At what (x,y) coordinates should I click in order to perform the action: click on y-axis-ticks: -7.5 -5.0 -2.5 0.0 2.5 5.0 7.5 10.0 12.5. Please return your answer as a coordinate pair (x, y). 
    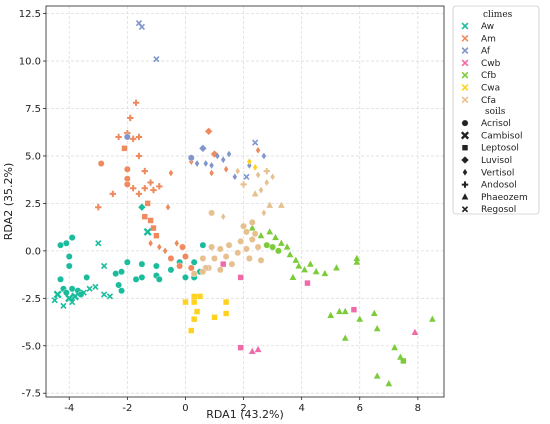
    Looking at the image, I should click on (32, 204).